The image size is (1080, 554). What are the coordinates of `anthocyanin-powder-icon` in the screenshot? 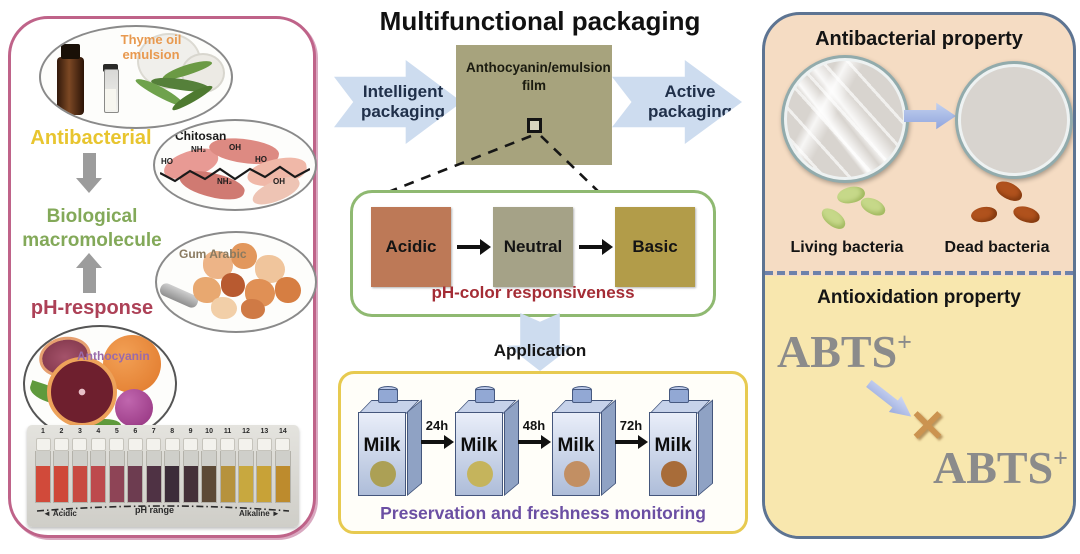 It's located at (134, 408).